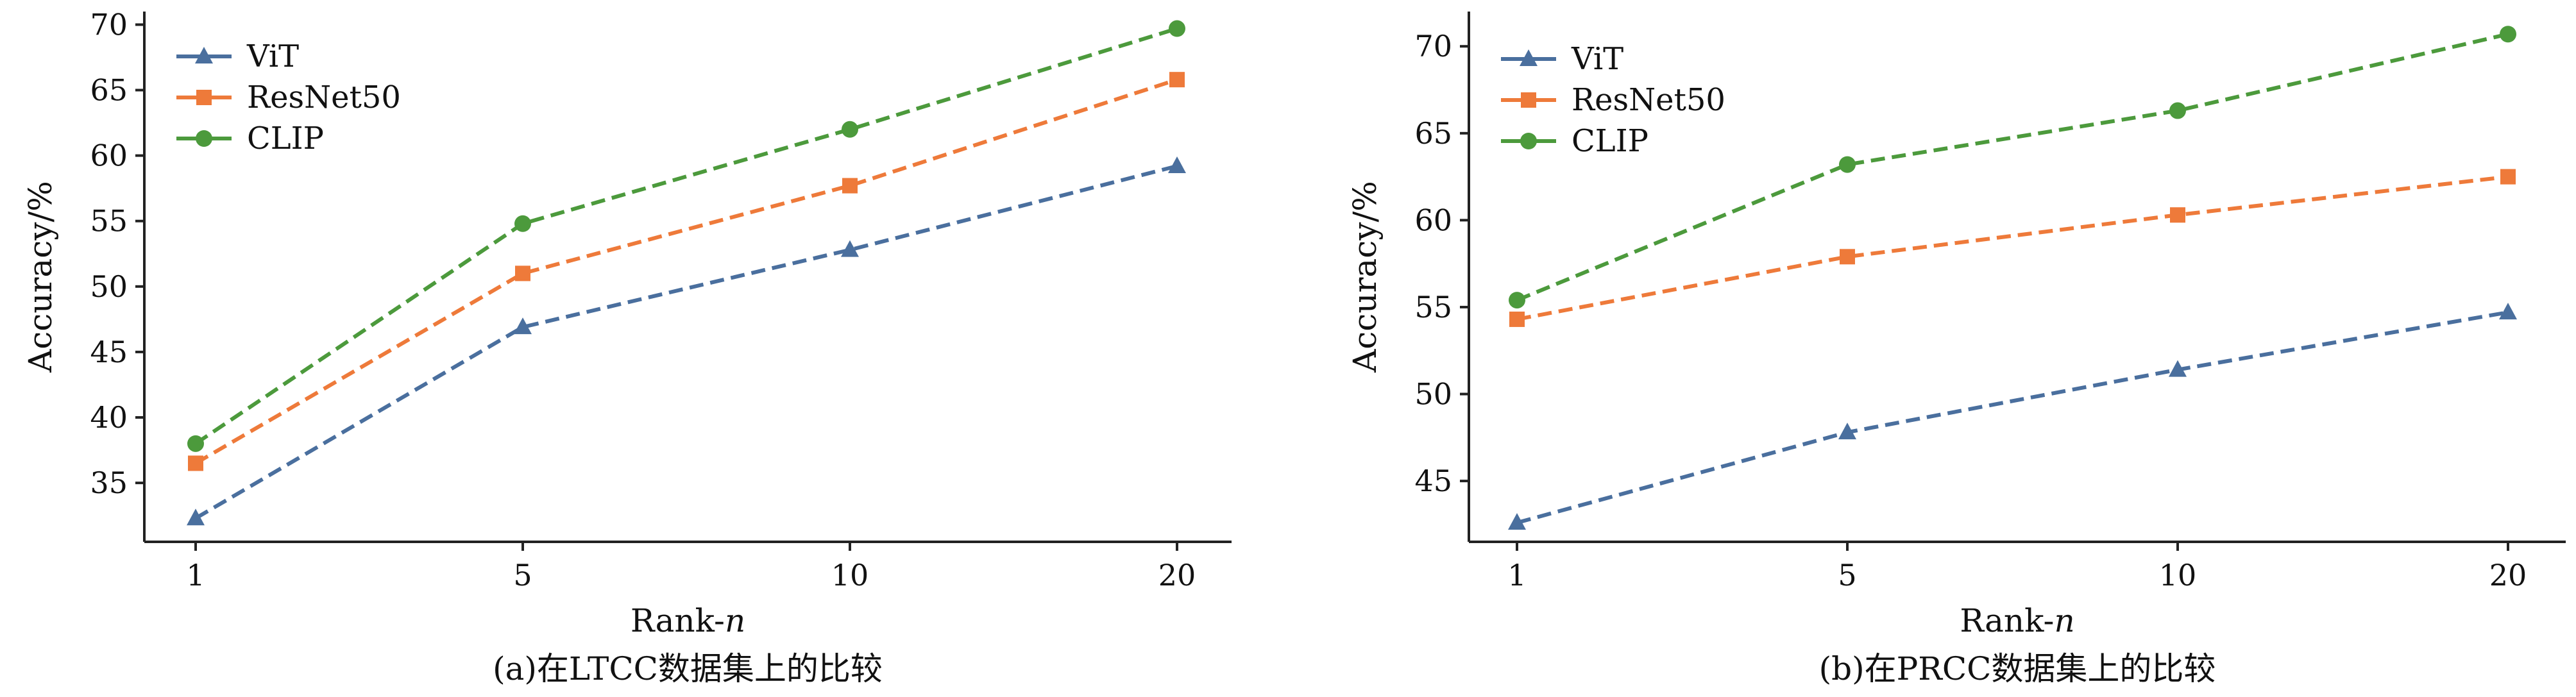 The image size is (2576, 697). I want to click on y-tick-label: 35, so click(109, 483).